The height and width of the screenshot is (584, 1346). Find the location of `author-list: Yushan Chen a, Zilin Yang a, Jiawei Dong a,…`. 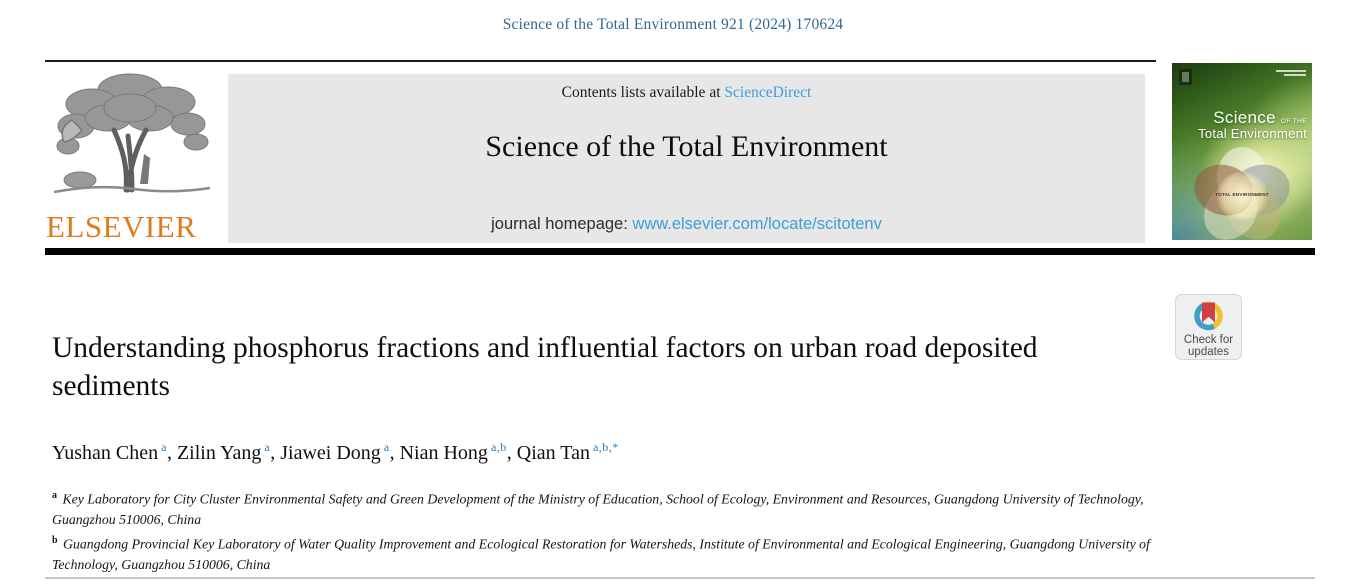

author-list: Yushan Chen a, Zilin Yang a, Jiawei Dong a,… is located at coordinates (335, 452).